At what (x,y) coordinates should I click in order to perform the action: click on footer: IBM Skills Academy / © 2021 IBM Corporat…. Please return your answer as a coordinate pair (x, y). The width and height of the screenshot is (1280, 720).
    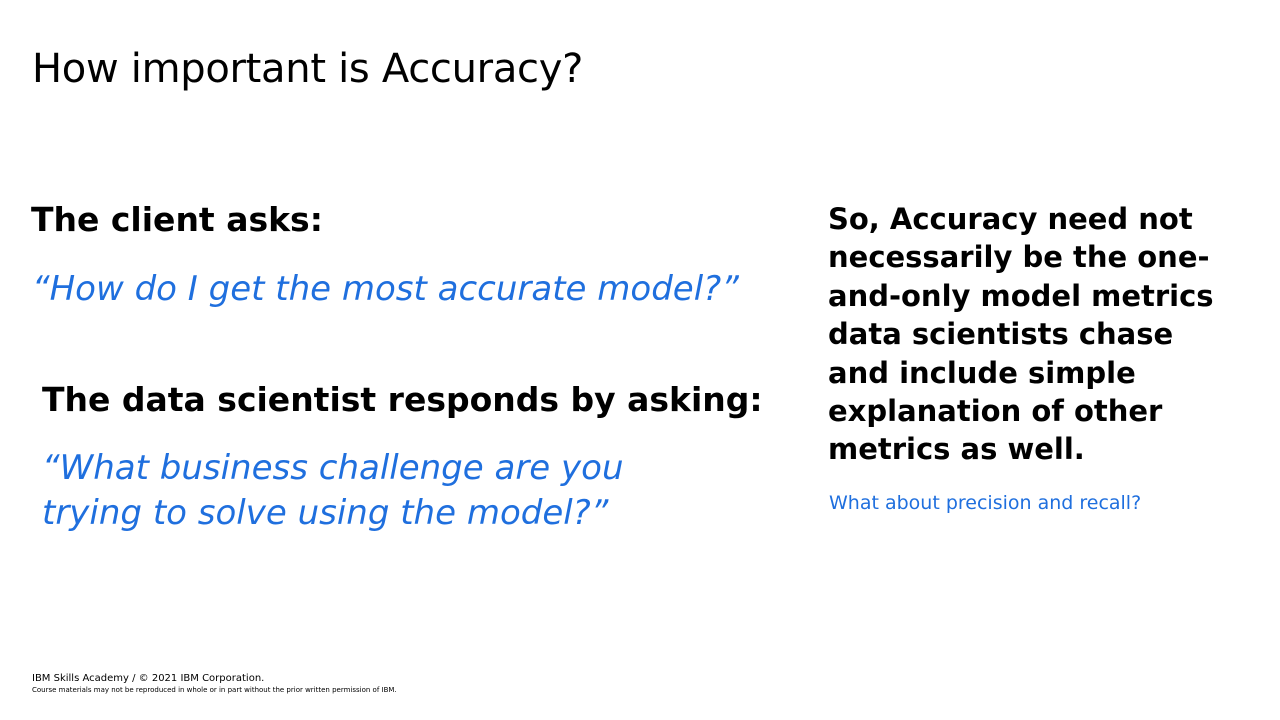
    Looking at the image, I should click on (214, 684).